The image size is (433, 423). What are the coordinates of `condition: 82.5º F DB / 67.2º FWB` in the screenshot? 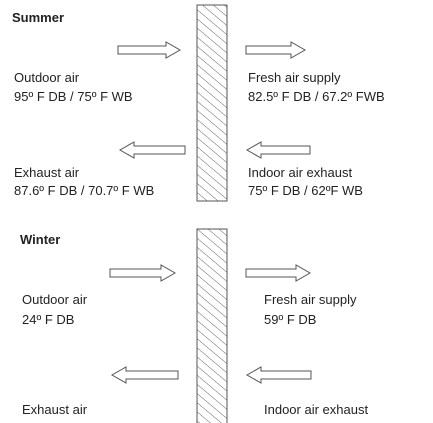 It's located at (316, 96).